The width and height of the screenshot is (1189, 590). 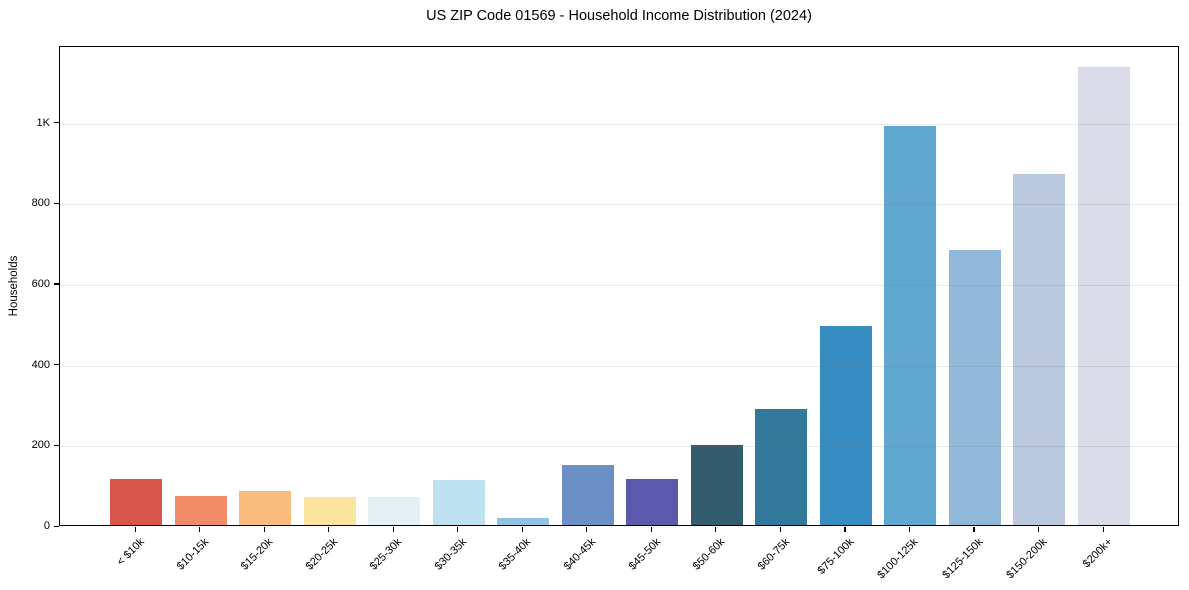 I want to click on x-tick-label: $15-20k, so click(x=257, y=554).